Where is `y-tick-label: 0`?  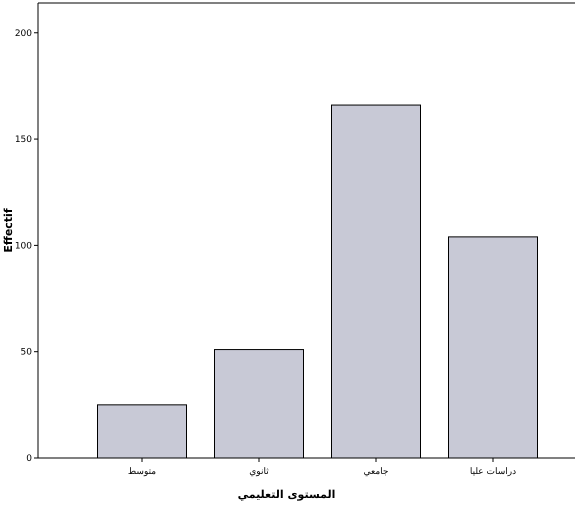
y-tick-label: 0 is located at coordinates (29, 459).